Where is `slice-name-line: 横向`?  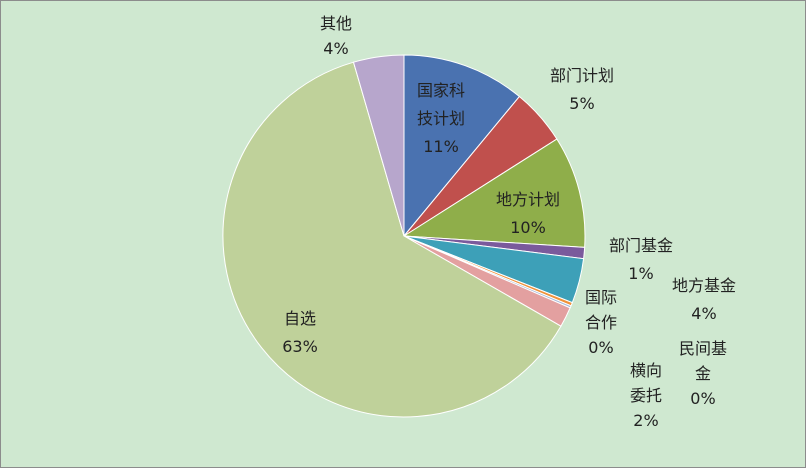
slice-name-line: 横向 is located at coordinates (646, 370).